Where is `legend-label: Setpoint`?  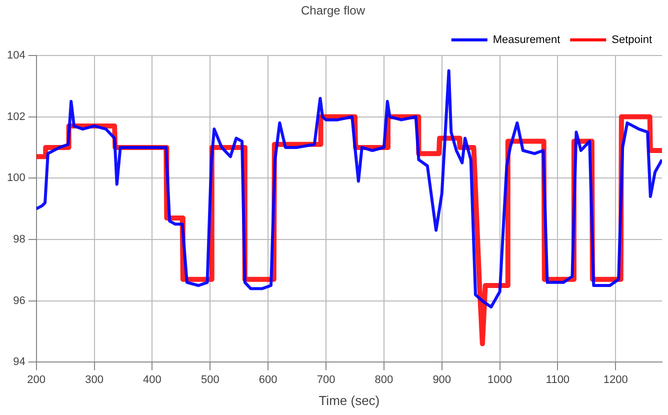 legend-label: Setpoint is located at coordinates (632, 40).